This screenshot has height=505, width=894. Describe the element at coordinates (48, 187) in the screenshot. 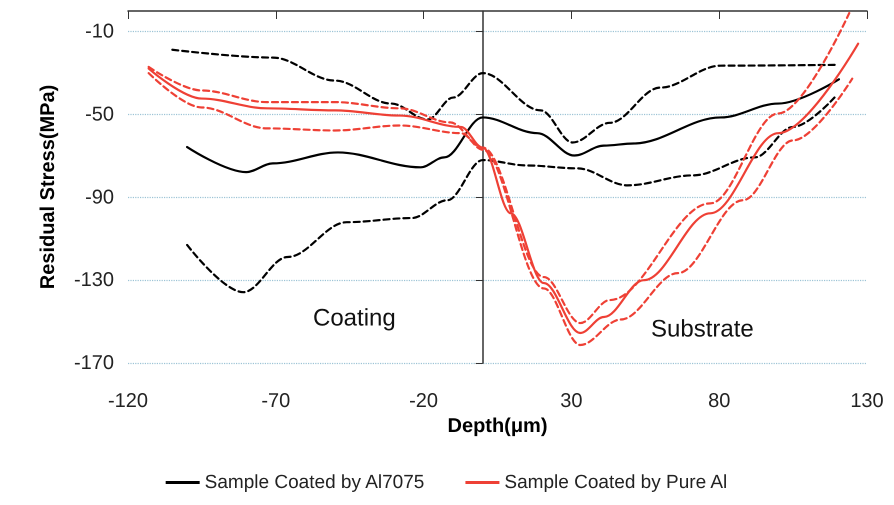

I see `y-axis-title: Residual Stress(MPa)` at that location.